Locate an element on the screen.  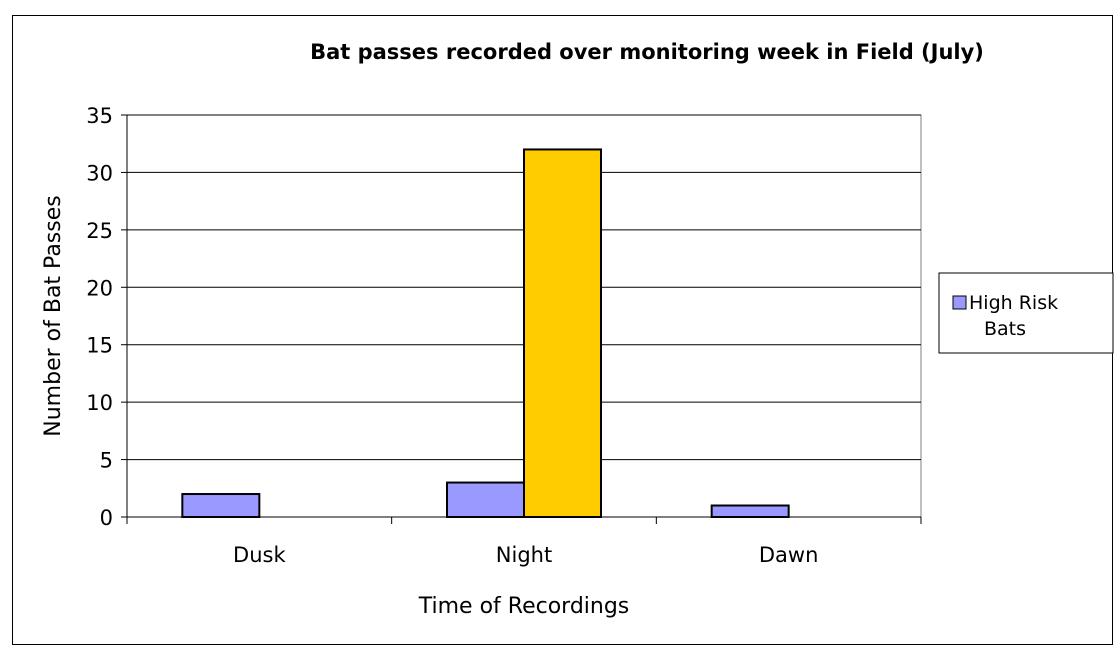
y-axis-label: Number of Bat Passes is located at coordinates (53, 315).